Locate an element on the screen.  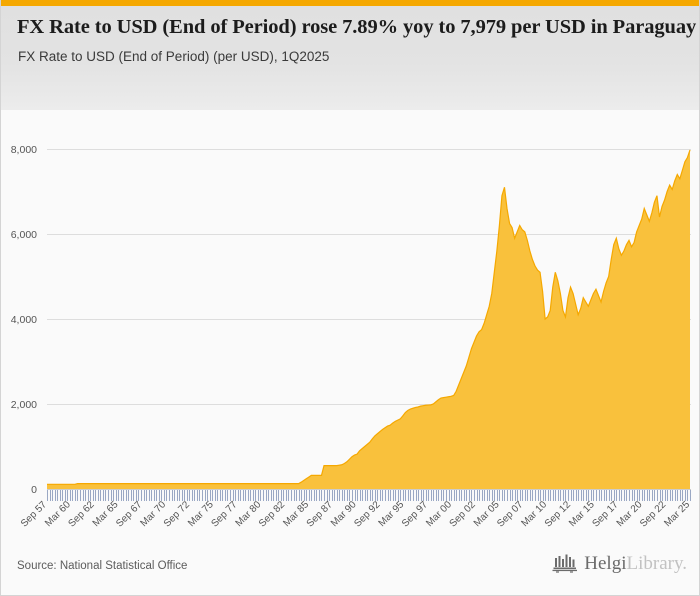
chart-footer: Source: National Statistical Office He is located at coordinates (350, 570).